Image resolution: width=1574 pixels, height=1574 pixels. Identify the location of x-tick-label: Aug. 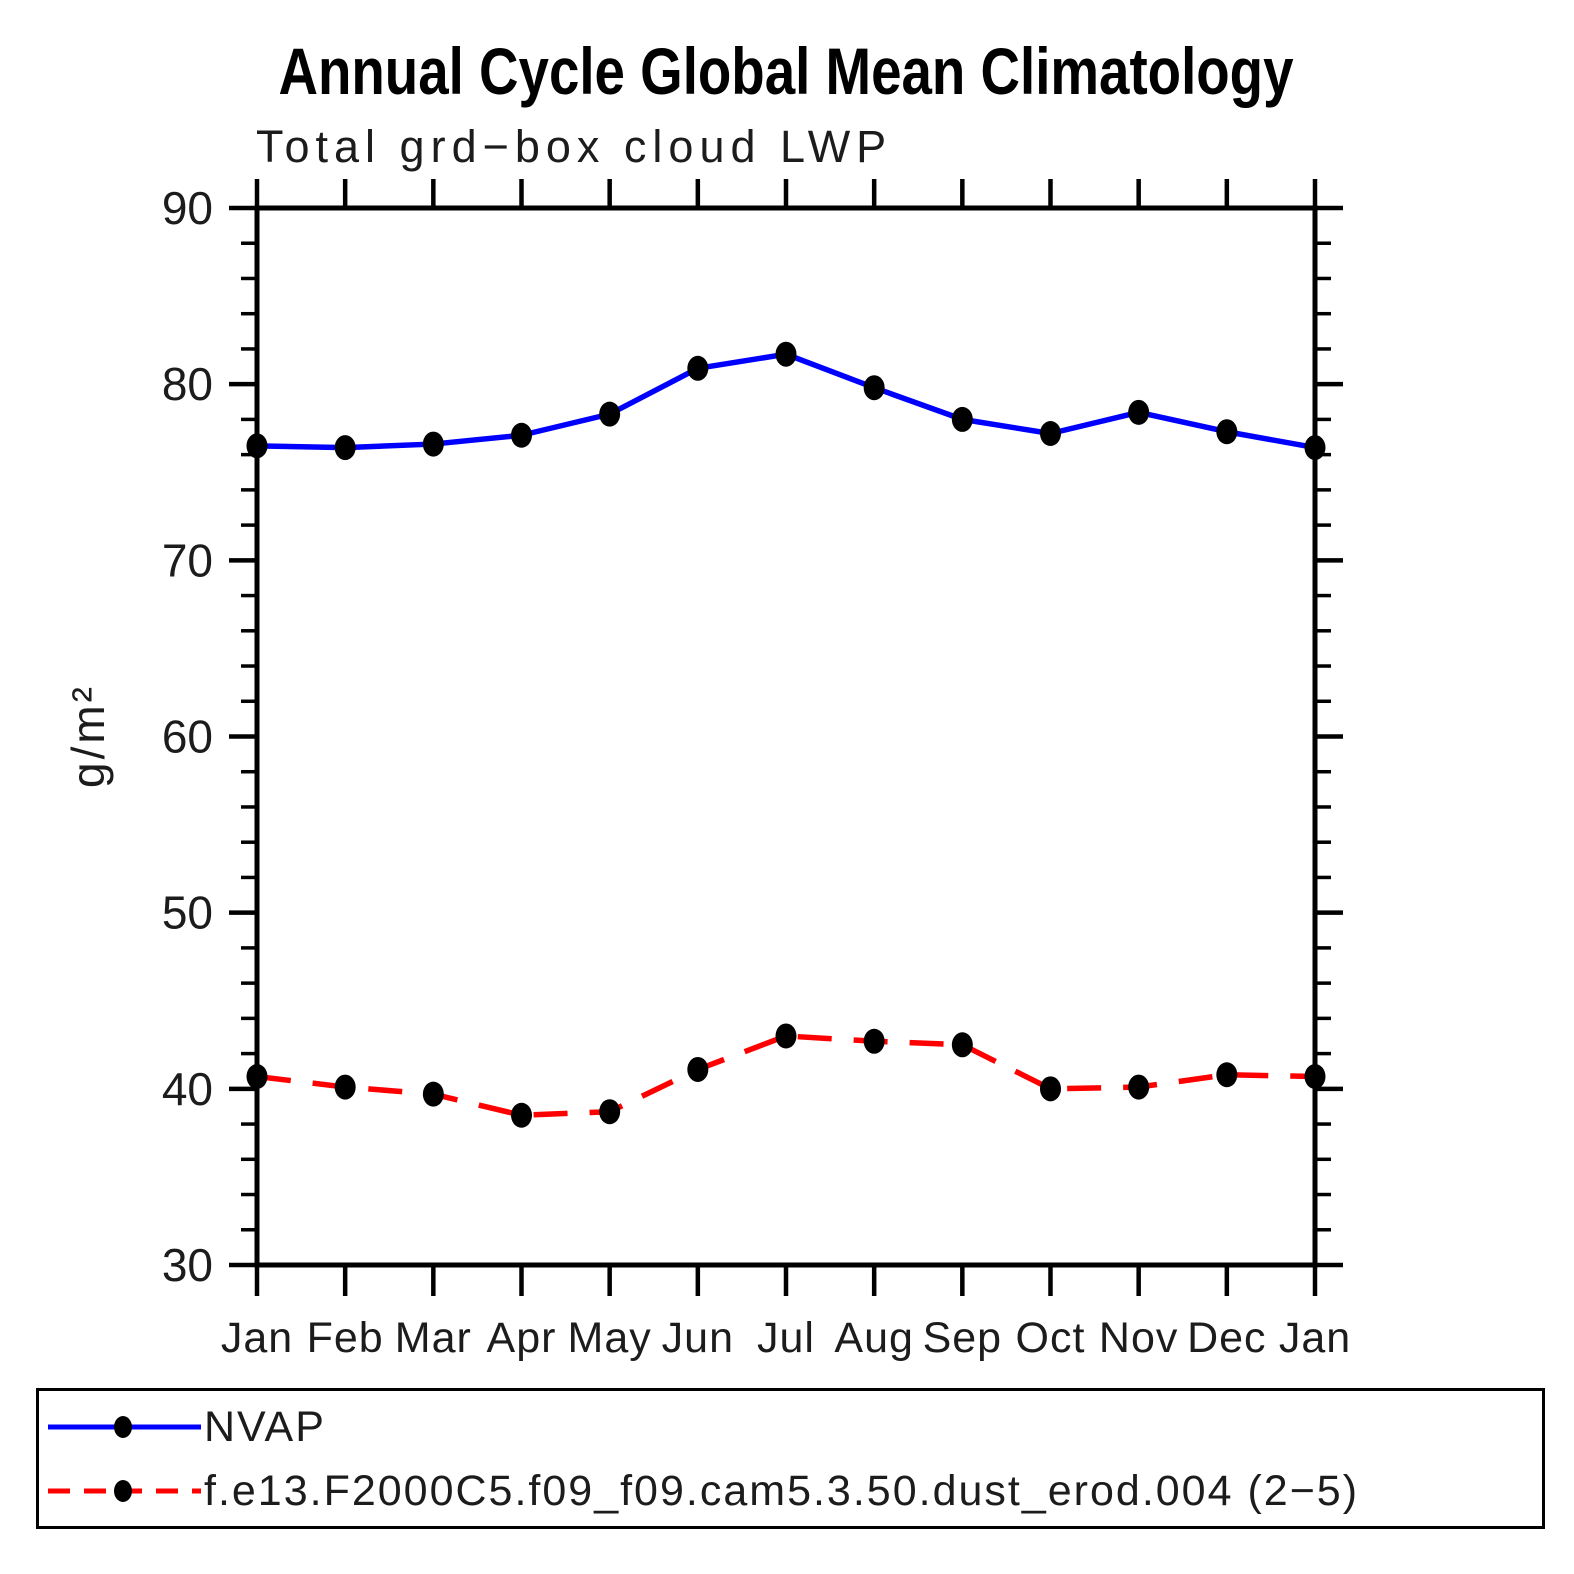
(874, 1338).